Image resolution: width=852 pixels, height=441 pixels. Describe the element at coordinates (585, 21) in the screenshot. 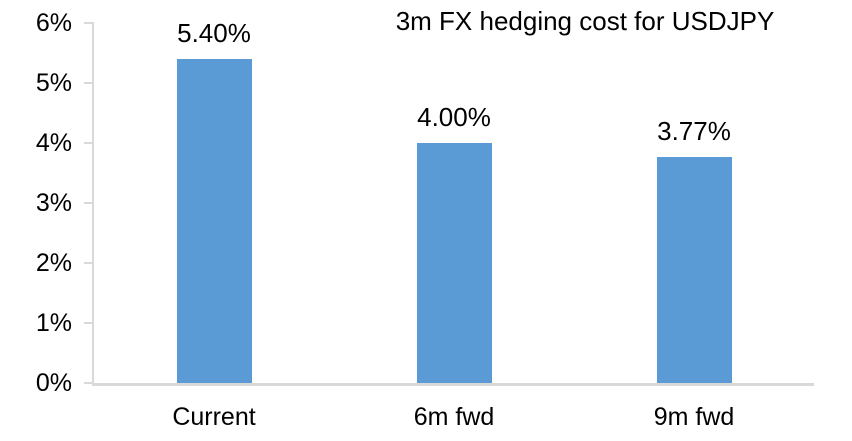

I see `chart-title: 3m FX hedging cost for USDJPY` at that location.